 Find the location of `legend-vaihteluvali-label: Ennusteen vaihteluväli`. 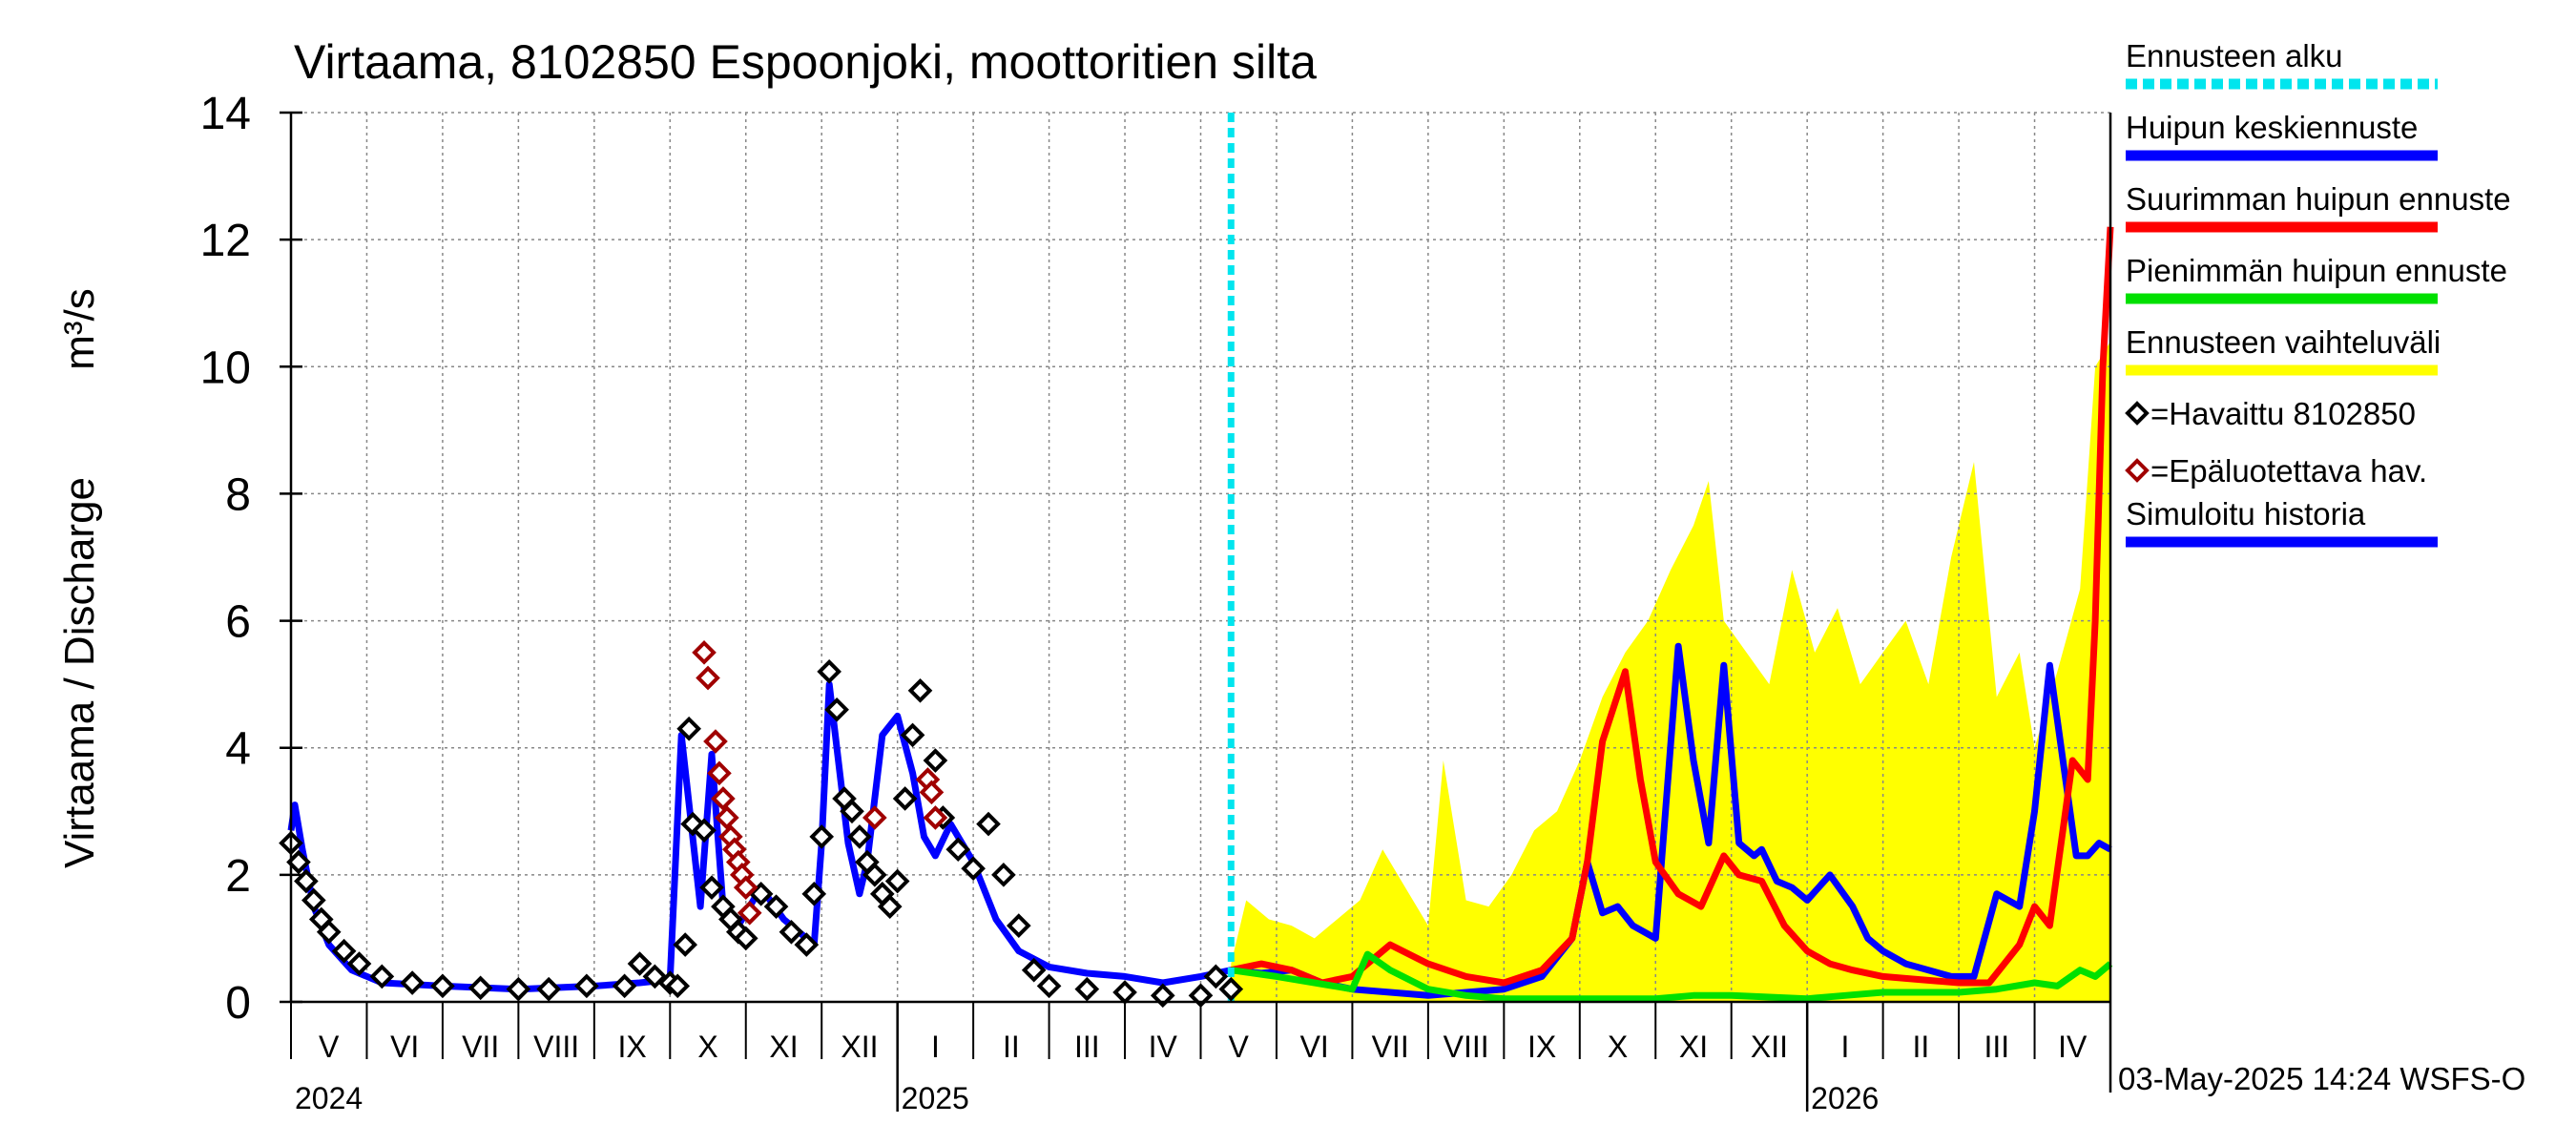

legend-vaihteluvali-label: Ennusteen vaihteluväli is located at coordinates (2283, 342).